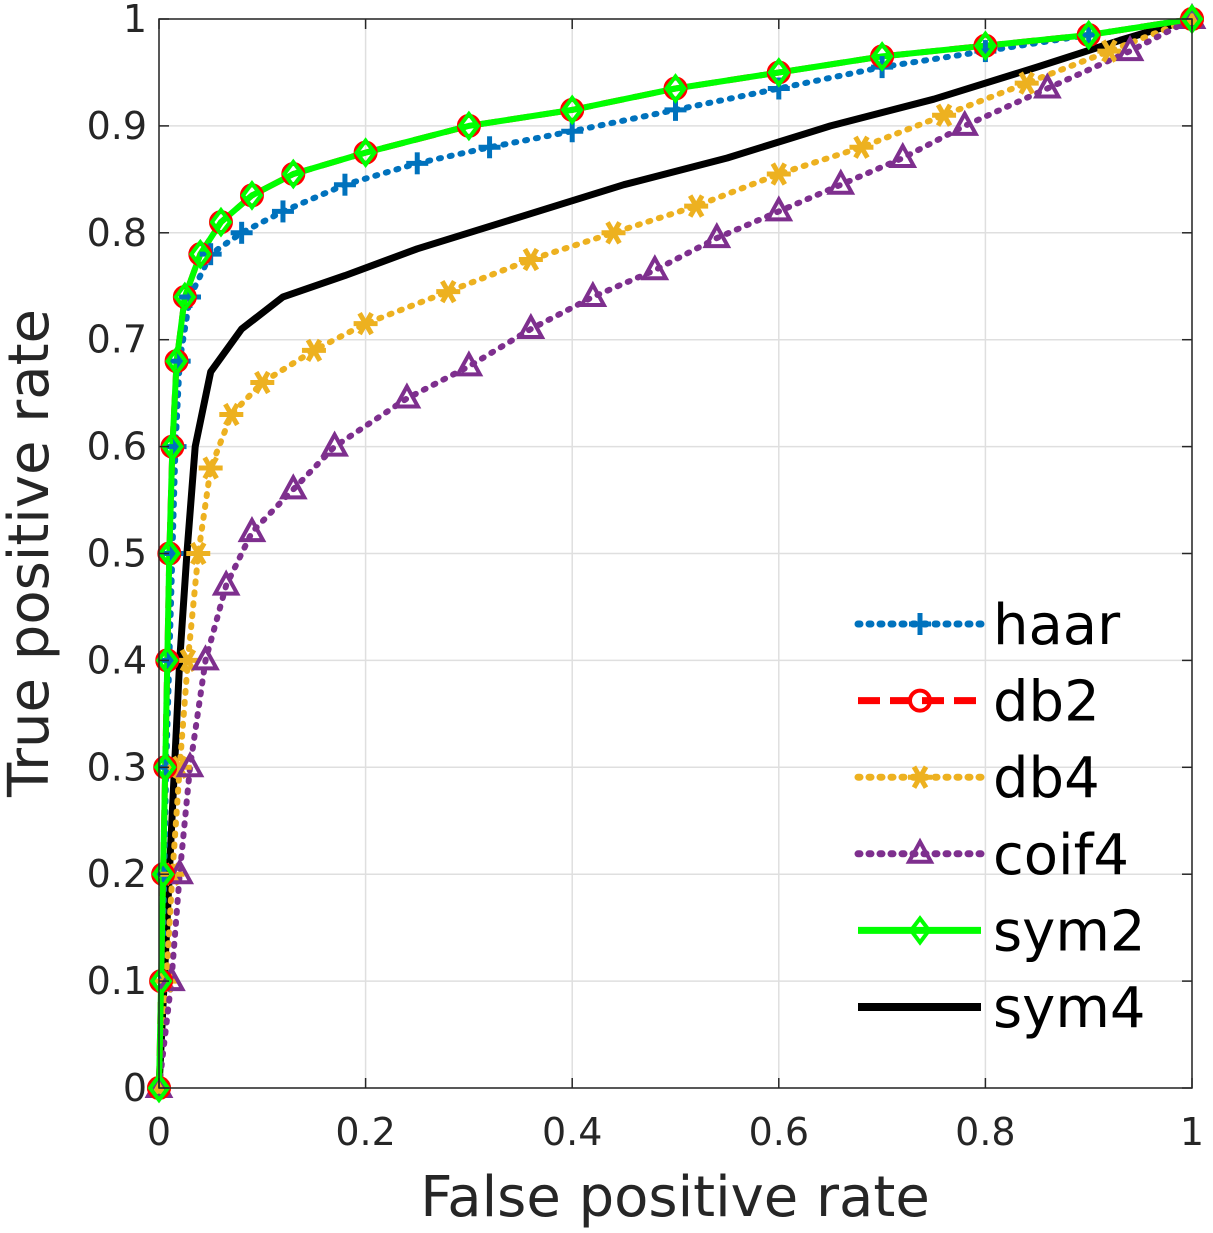 Image resolution: width=1213 pixels, height=1233 pixels. What do you see at coordinates (920, 777) in the screenshot?
I see `legend-marker-db4-arm` at bounding box center [920, 777].